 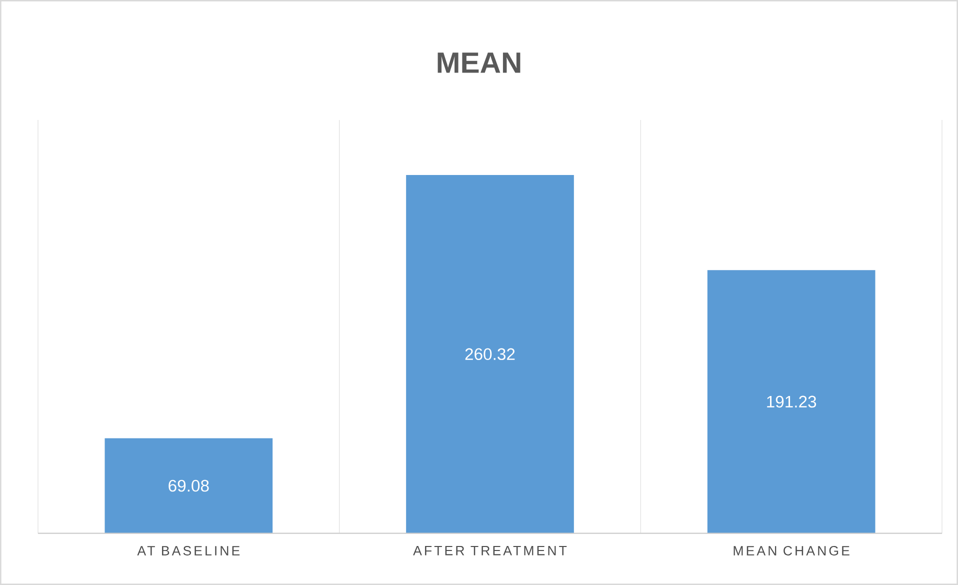 I want to click on data-label: 69.08, so click(x=188, y=486).